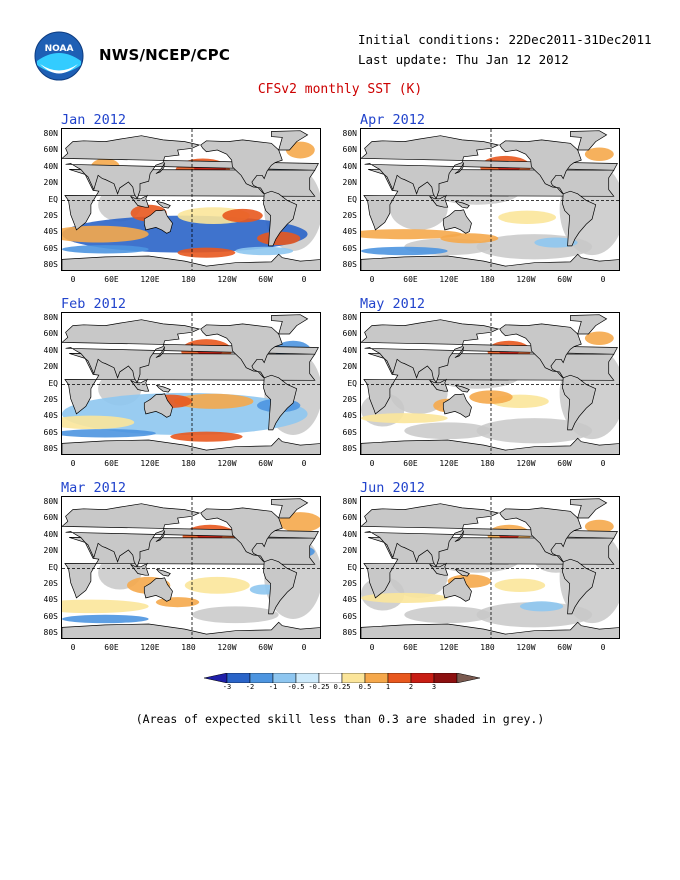  What do you see at coordinates (94, 120) in the screenshot?
I see `panel-title: Jan 2012` at bounding box center [94, 120].